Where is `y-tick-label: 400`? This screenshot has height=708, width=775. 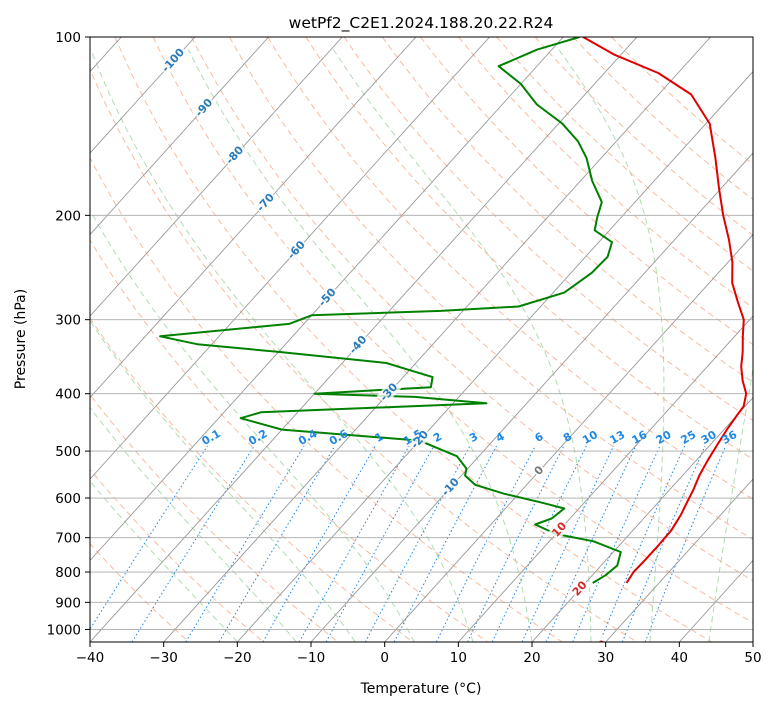 y-tick-label: 400 is located at coordinates (68, 395).